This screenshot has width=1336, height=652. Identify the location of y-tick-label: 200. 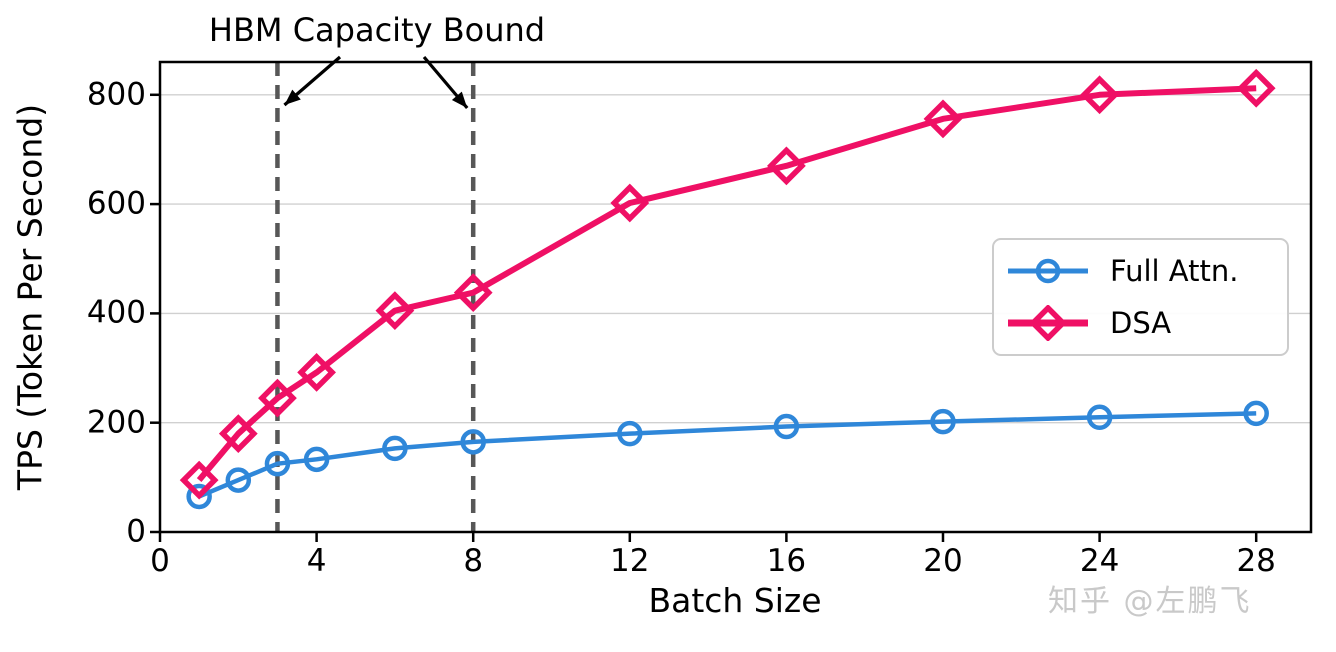
(116, 422).